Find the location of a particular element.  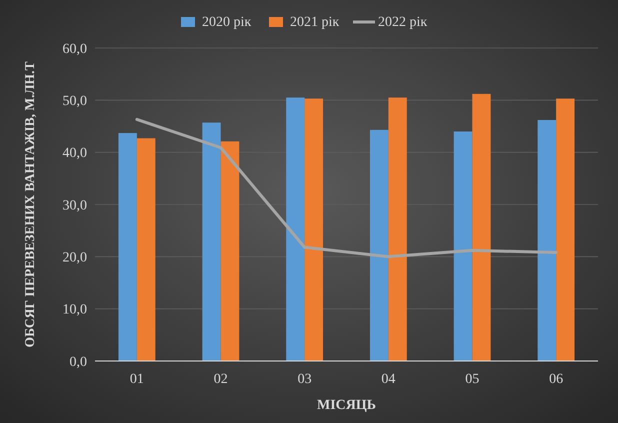

y-tick-label: 0,0 is located at coordinates (78, 362).